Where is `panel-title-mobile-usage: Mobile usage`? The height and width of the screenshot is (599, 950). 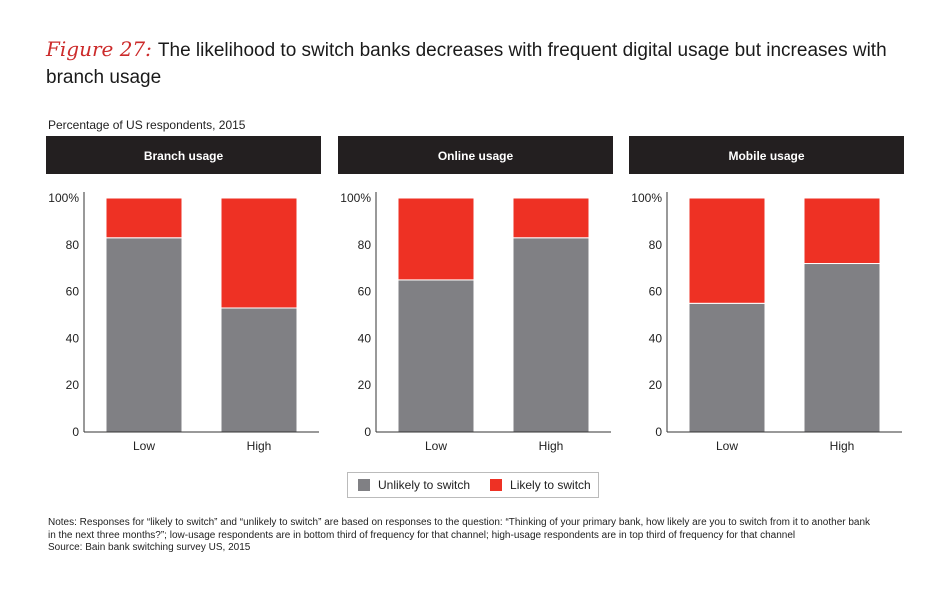
panel-title-mobile-usage: Mobile usage is located at coordinates (766, 156).